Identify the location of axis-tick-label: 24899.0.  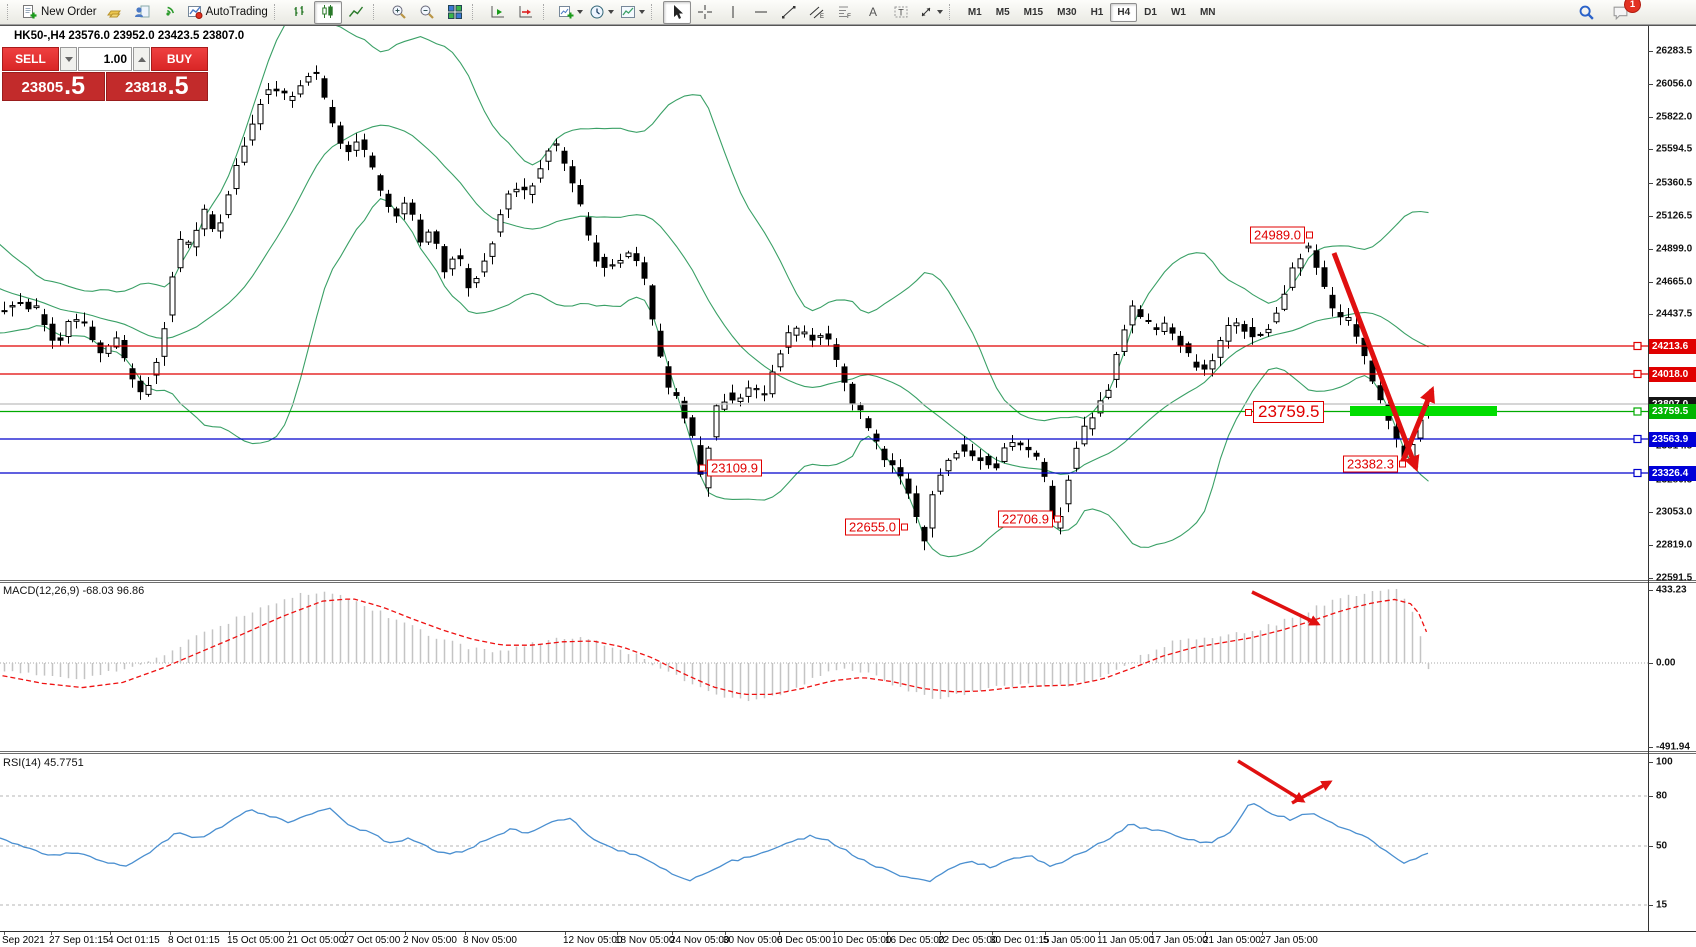
(1674, 249).